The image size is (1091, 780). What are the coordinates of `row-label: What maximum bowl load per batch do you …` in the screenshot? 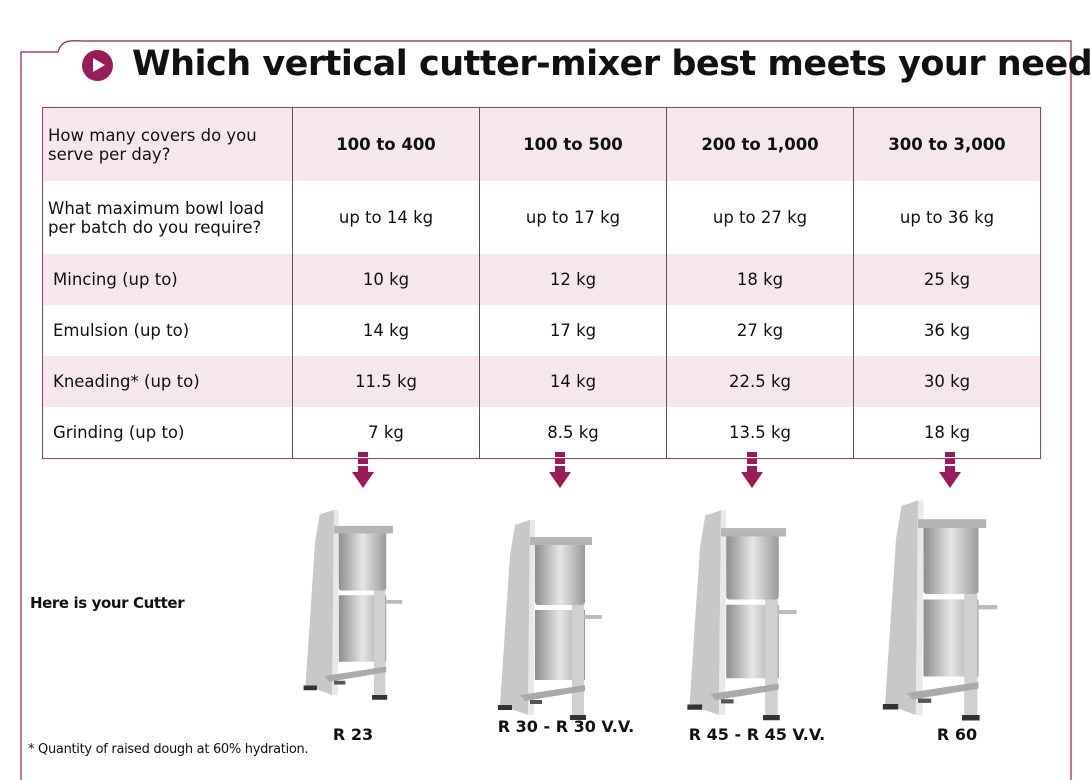 It's located at (156, 217).